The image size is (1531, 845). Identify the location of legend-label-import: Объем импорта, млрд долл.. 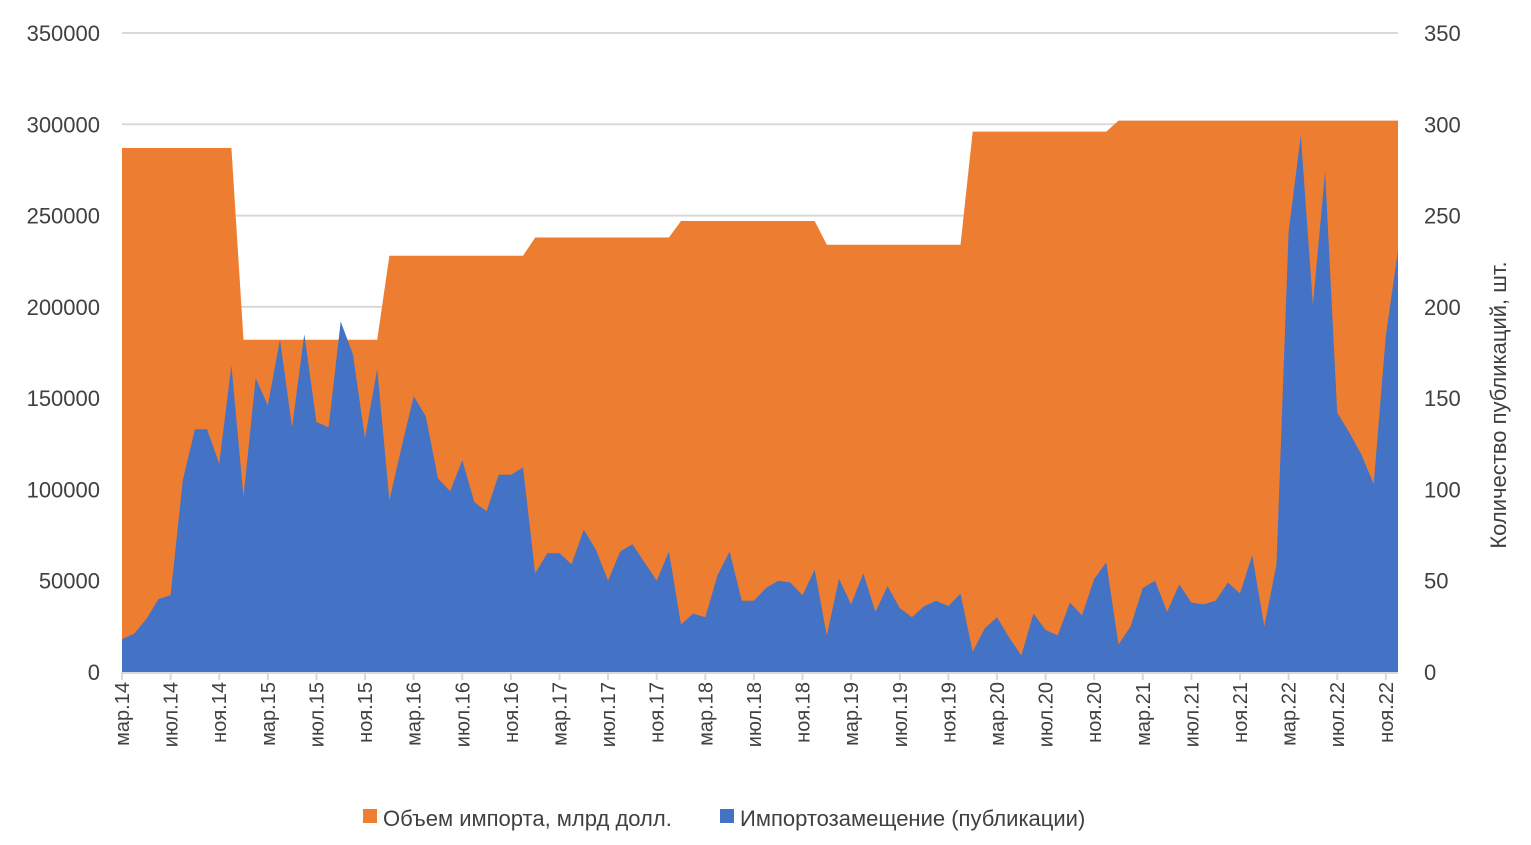
(527, 818).